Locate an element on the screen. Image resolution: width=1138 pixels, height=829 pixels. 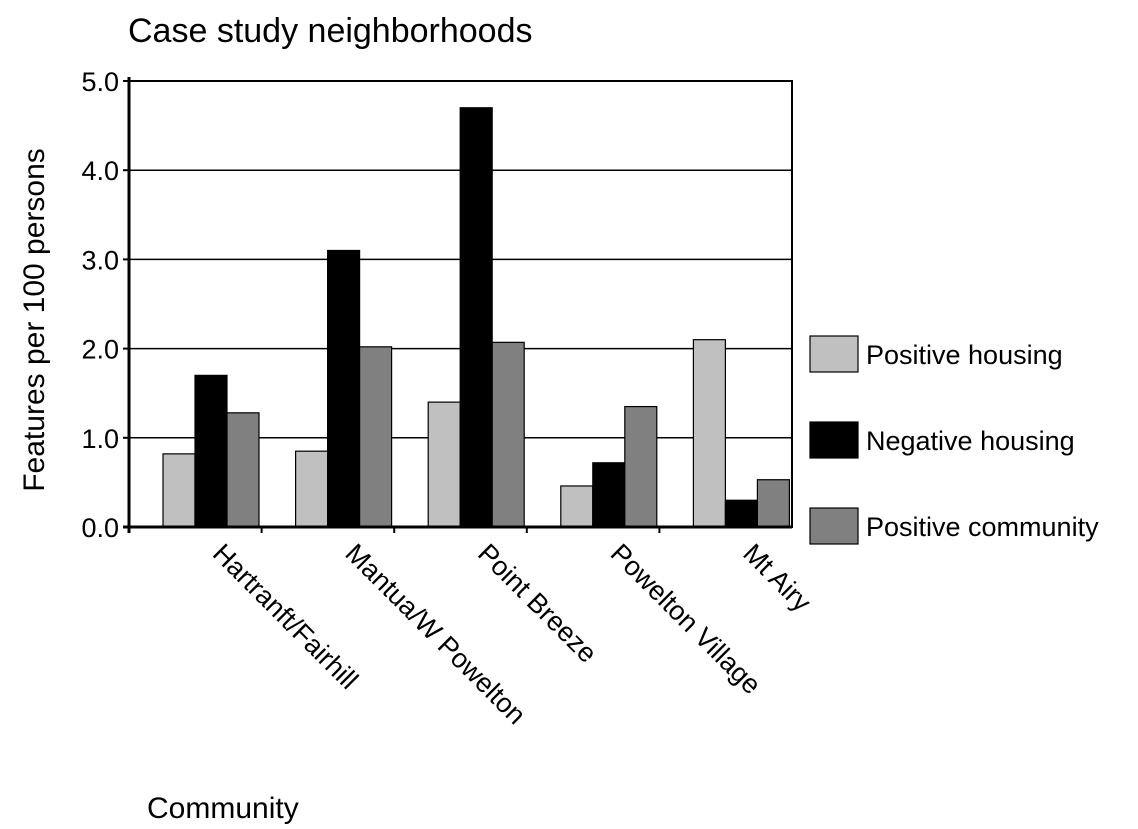
x-tick-label-hartranft-fairhill: Hartranft/Fairhill is located at coordinates (285, 616).